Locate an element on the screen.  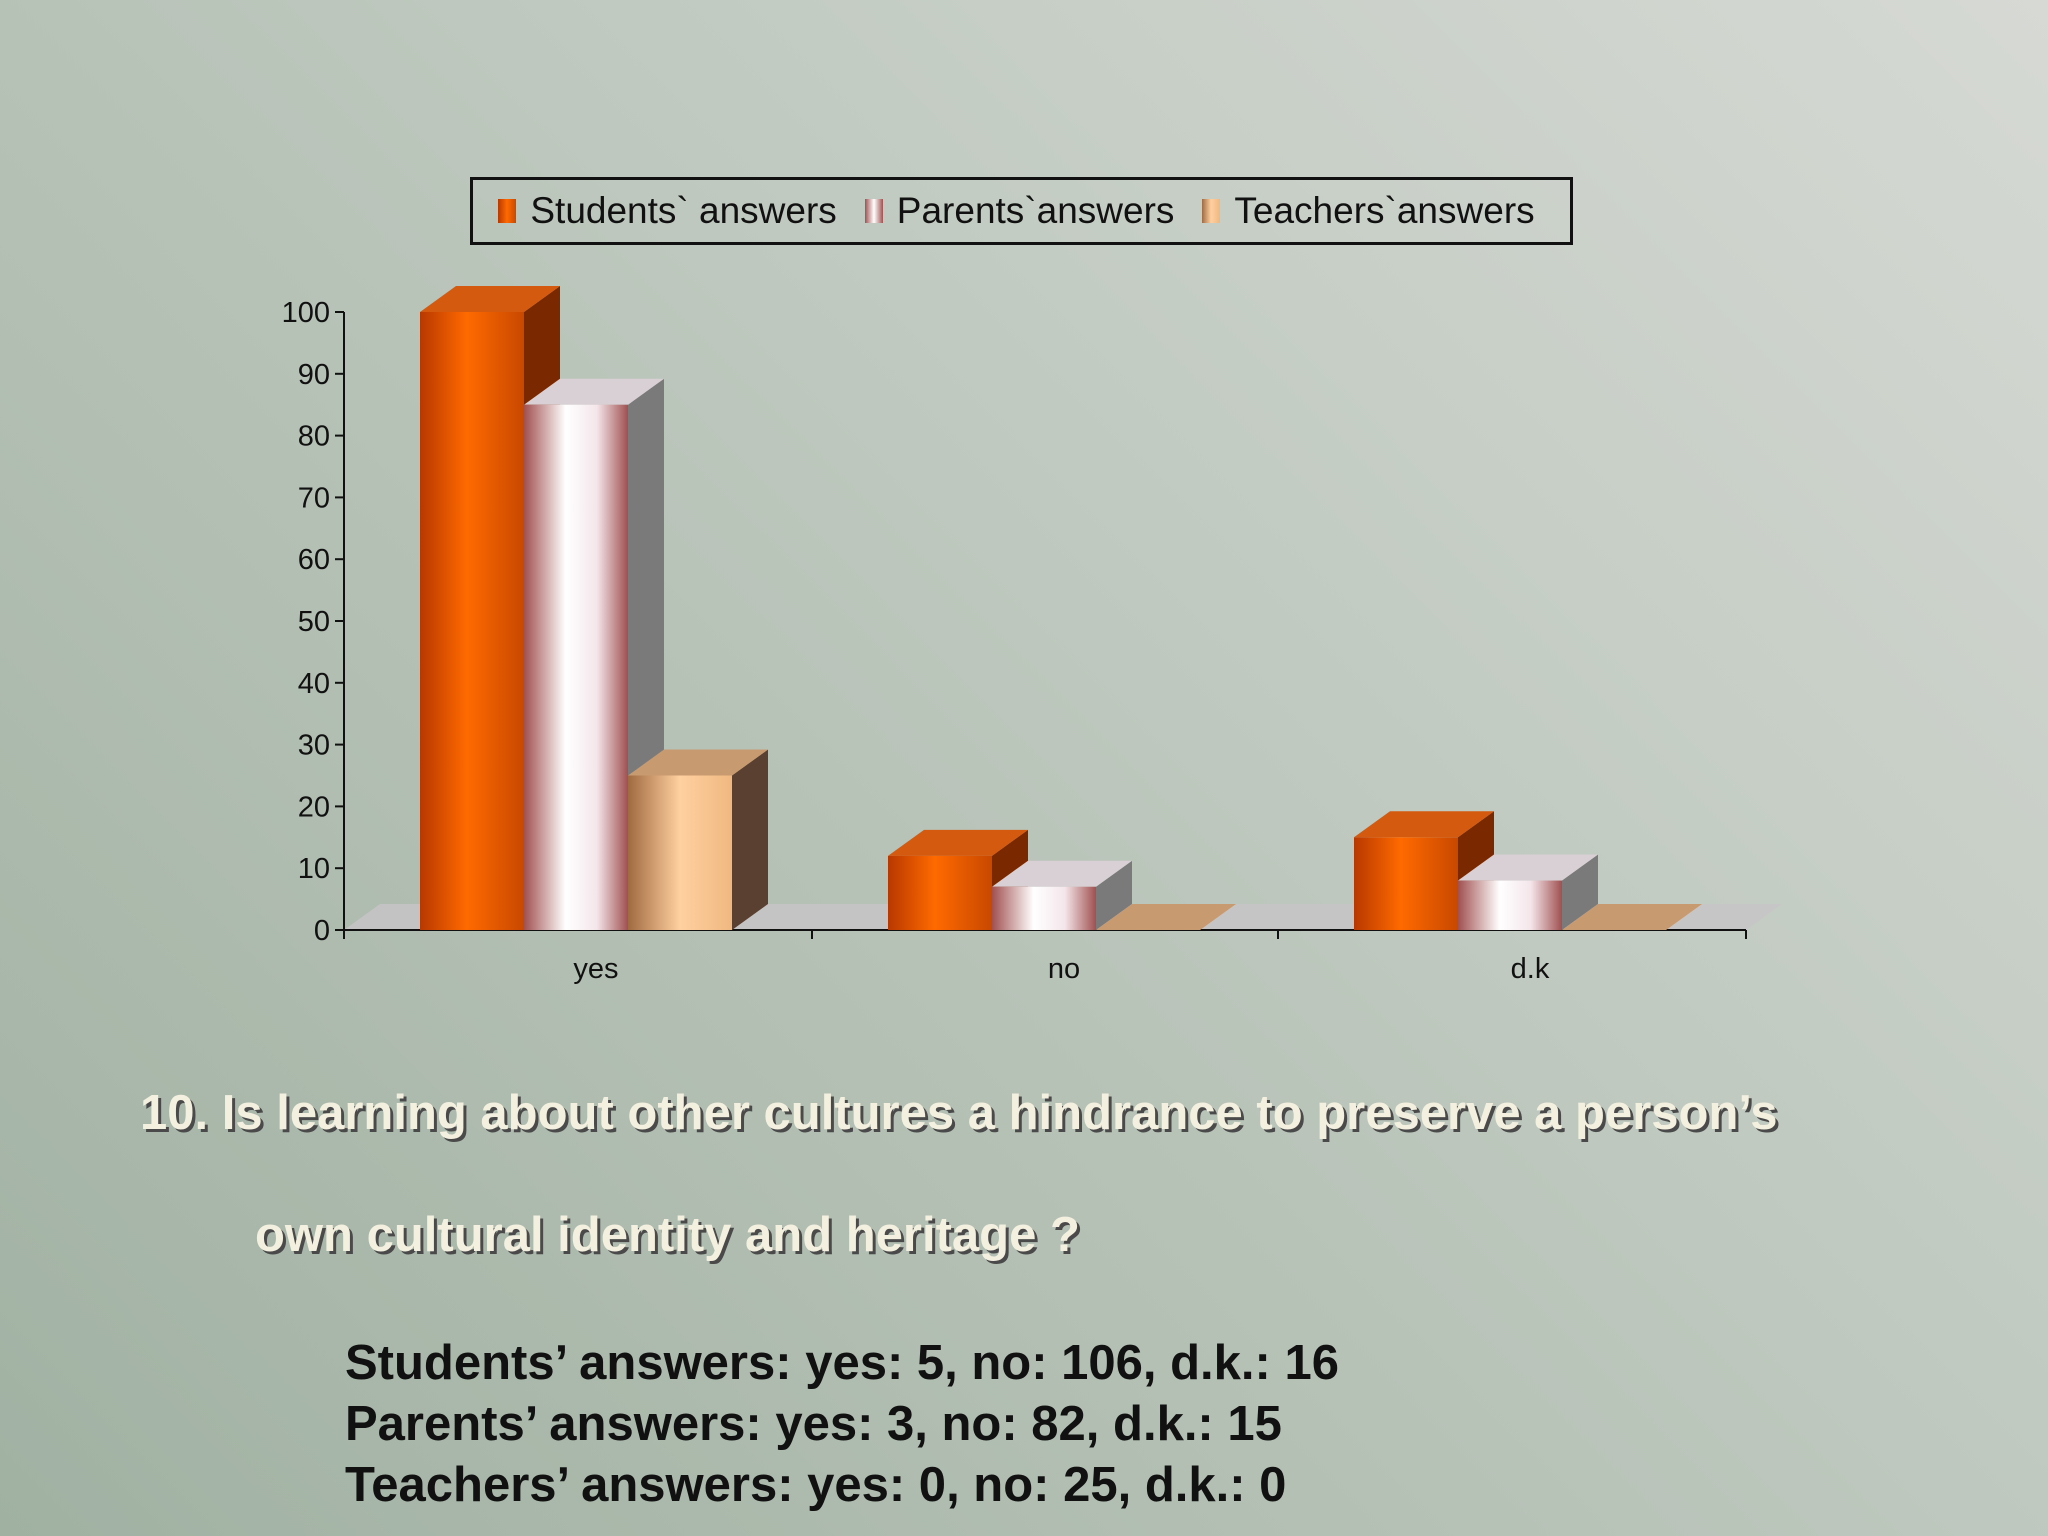
legend-swatch-students is located at coordinates (507, 211).